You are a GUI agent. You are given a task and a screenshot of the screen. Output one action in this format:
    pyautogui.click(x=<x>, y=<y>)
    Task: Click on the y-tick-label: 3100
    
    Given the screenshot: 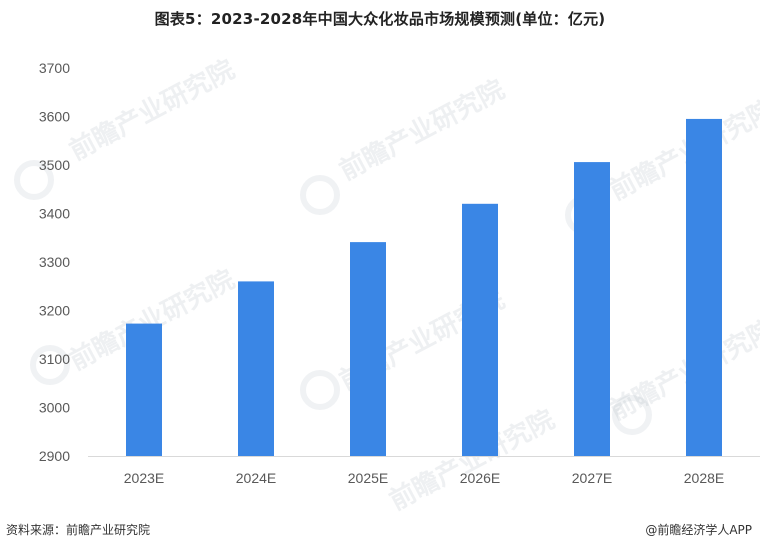 What is the action you would take?
    pyautogui.click(x=54, y=359)
    